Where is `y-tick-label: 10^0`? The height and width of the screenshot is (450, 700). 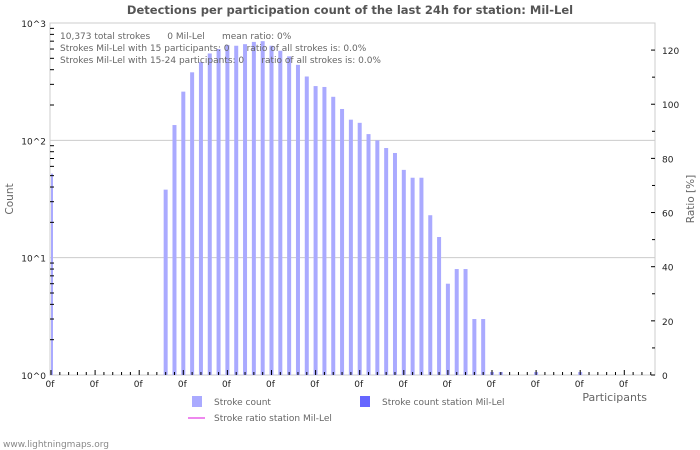 y-tick-label: 10^0 is located at coordinates (33, 377).